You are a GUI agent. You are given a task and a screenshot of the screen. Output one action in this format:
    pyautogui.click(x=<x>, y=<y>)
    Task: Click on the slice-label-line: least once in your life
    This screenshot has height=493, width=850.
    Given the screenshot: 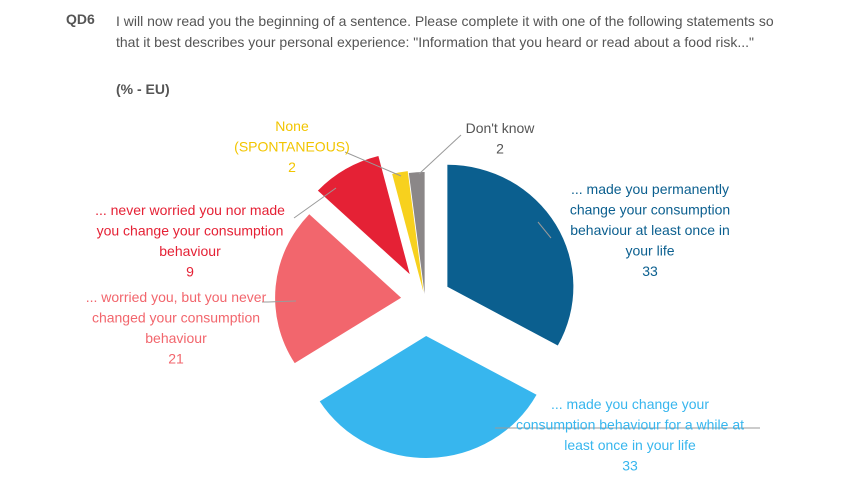 What is the action you would take?
    pyautogui.click(x=630, y=445)
    